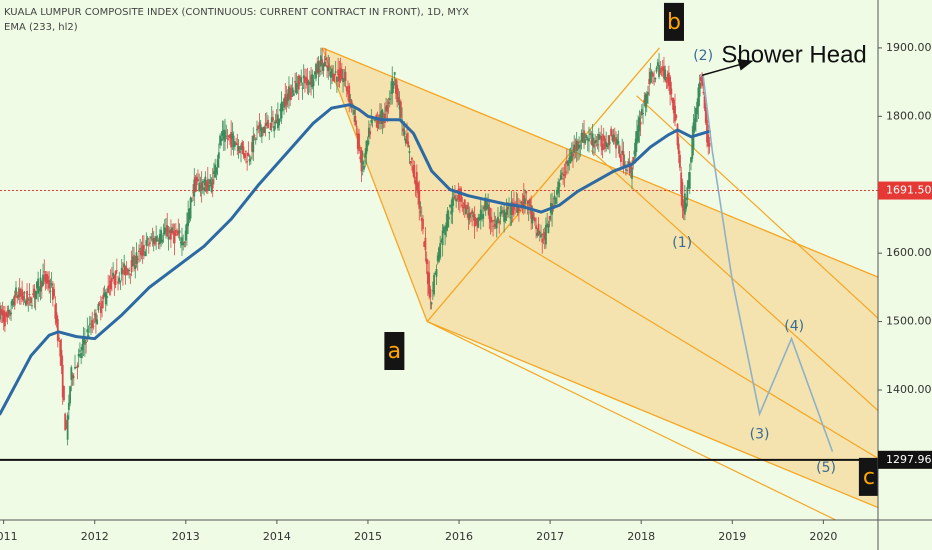 This screenshot has width=932, height=550. Describe the element at coordinates (823, 536) in the screenshot. I see `x-tick-label: 2020` at that location.